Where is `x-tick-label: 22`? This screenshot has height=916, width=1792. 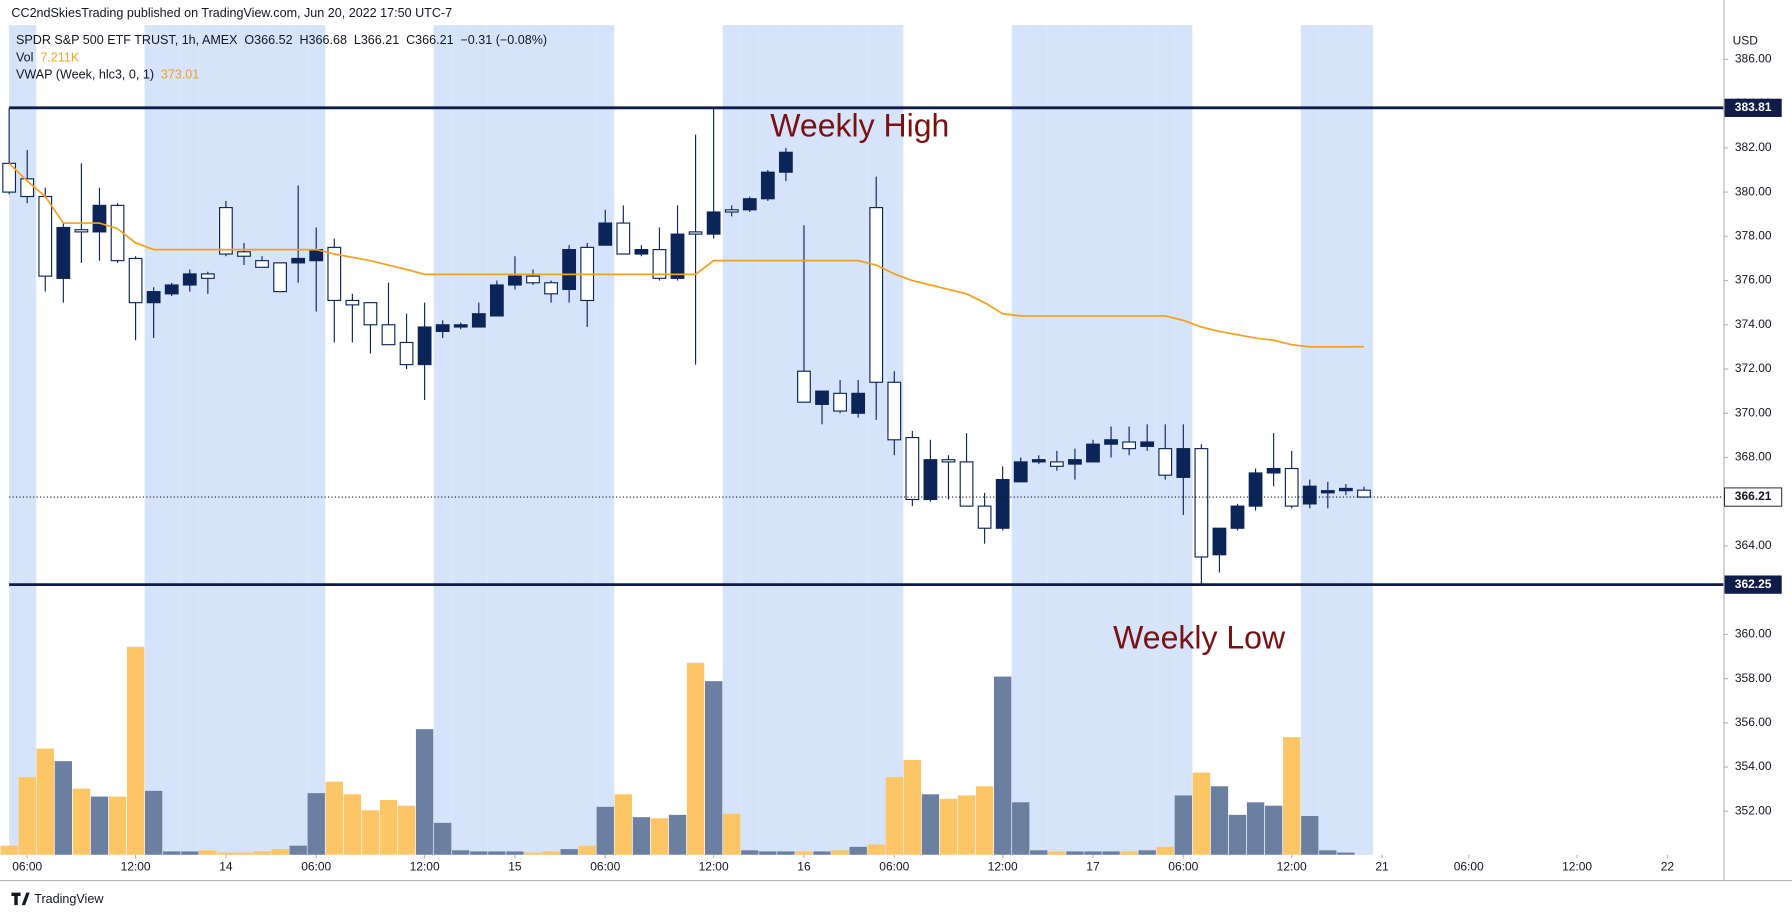
x-tick-label: 22 is located at coordinates (1668, 867).